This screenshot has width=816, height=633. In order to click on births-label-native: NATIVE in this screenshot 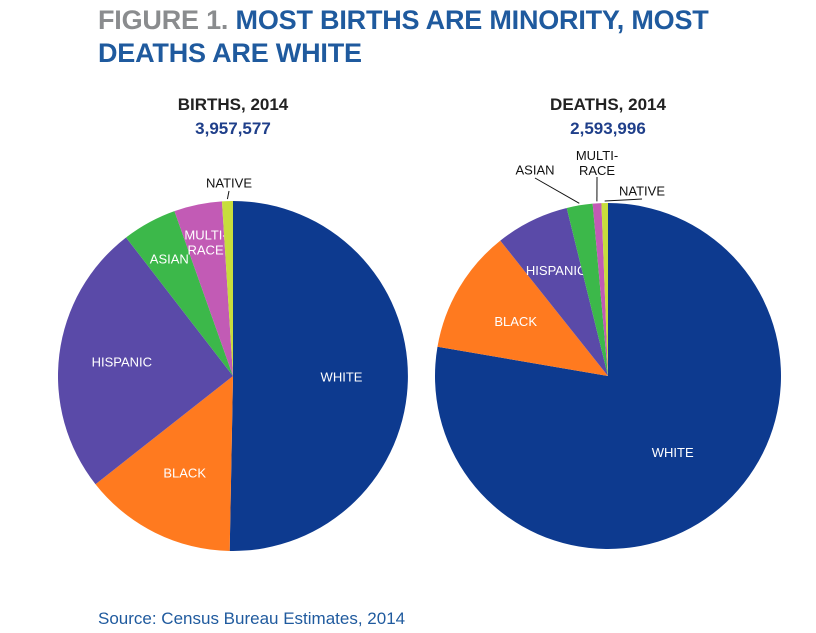, I will do `click(229, 183)`.